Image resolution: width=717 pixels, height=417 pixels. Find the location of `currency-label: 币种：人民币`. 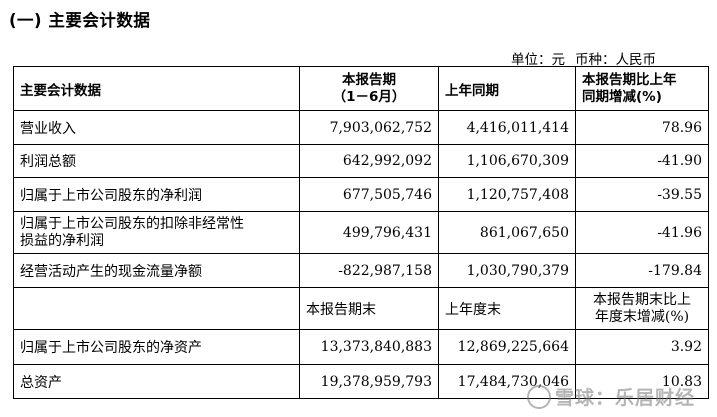

currency-label: 币种：人民币 is located at coordinates (615, 60).